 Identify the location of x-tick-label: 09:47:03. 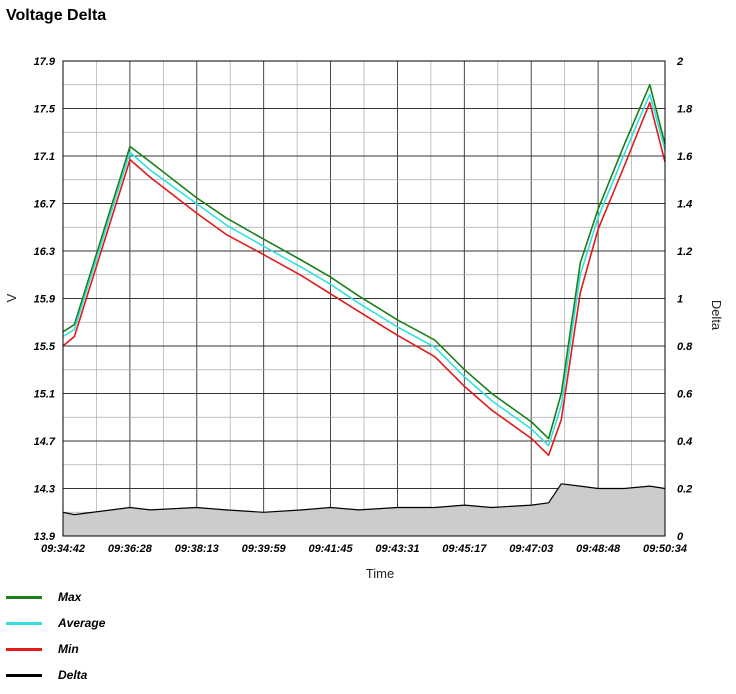
(531, 549).